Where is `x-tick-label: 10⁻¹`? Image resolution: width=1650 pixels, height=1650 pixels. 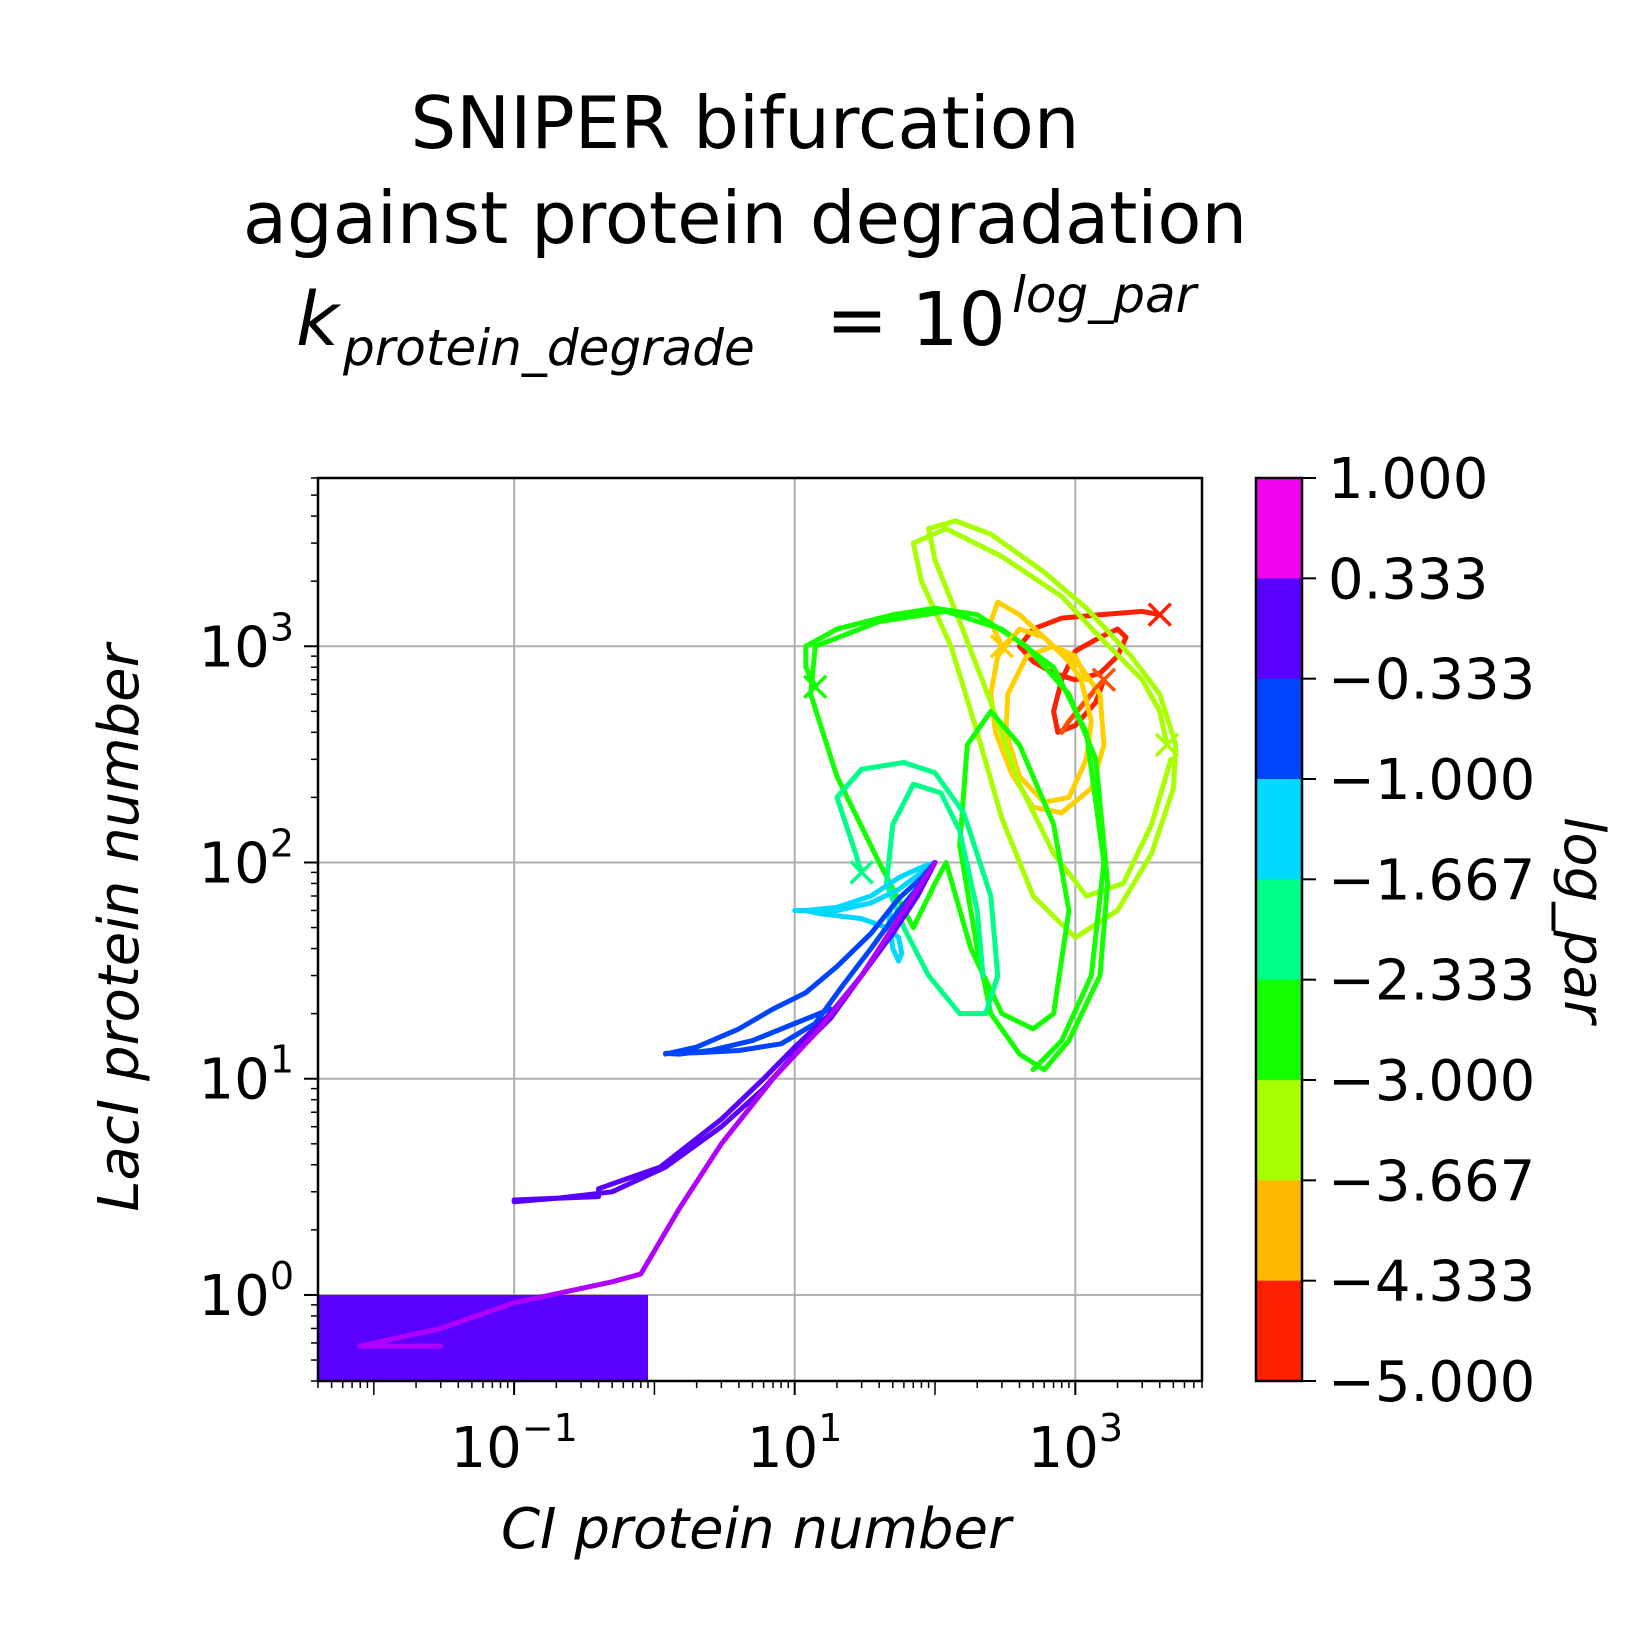 x-tick-label: 10⁻¹ is located at coordinates (513, 1443).